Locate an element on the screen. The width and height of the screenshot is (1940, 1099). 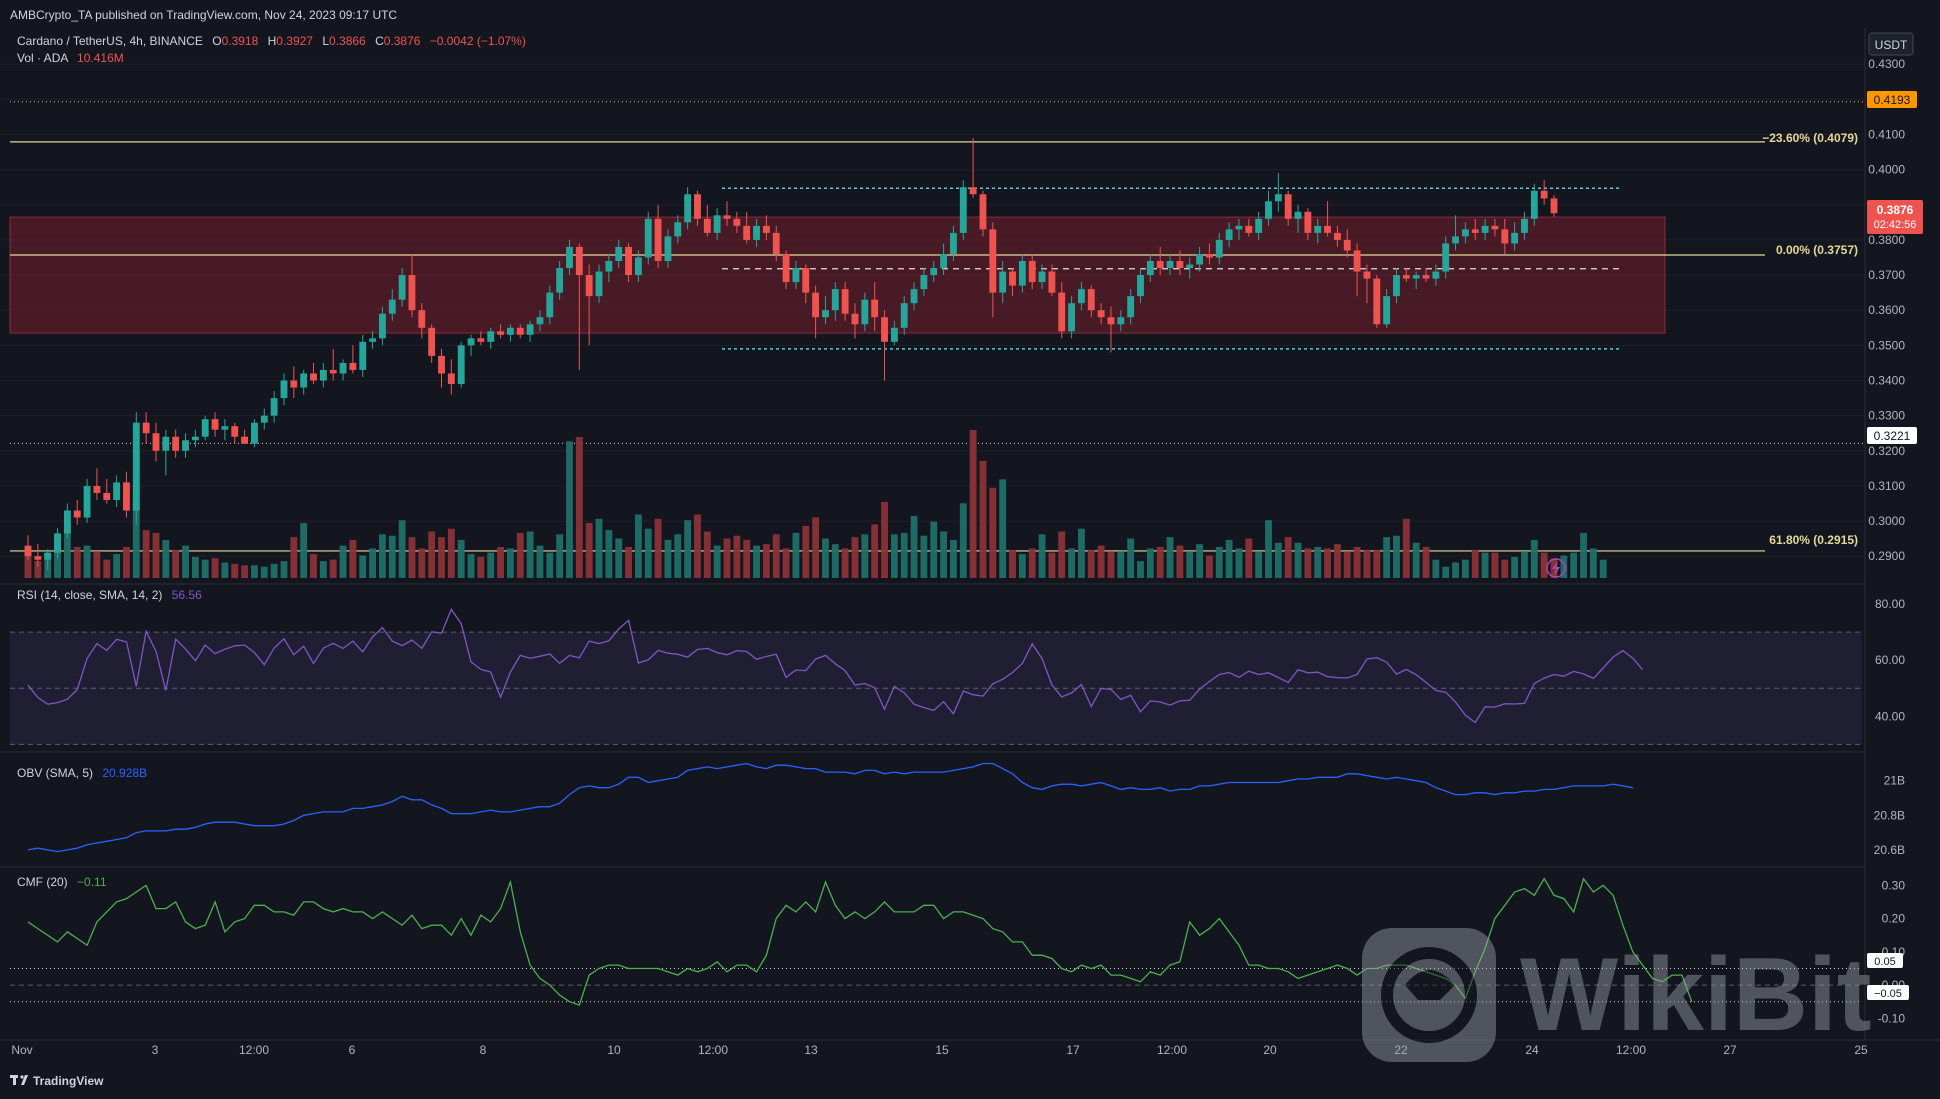
cmf-line is located at coordinates (860, 941).